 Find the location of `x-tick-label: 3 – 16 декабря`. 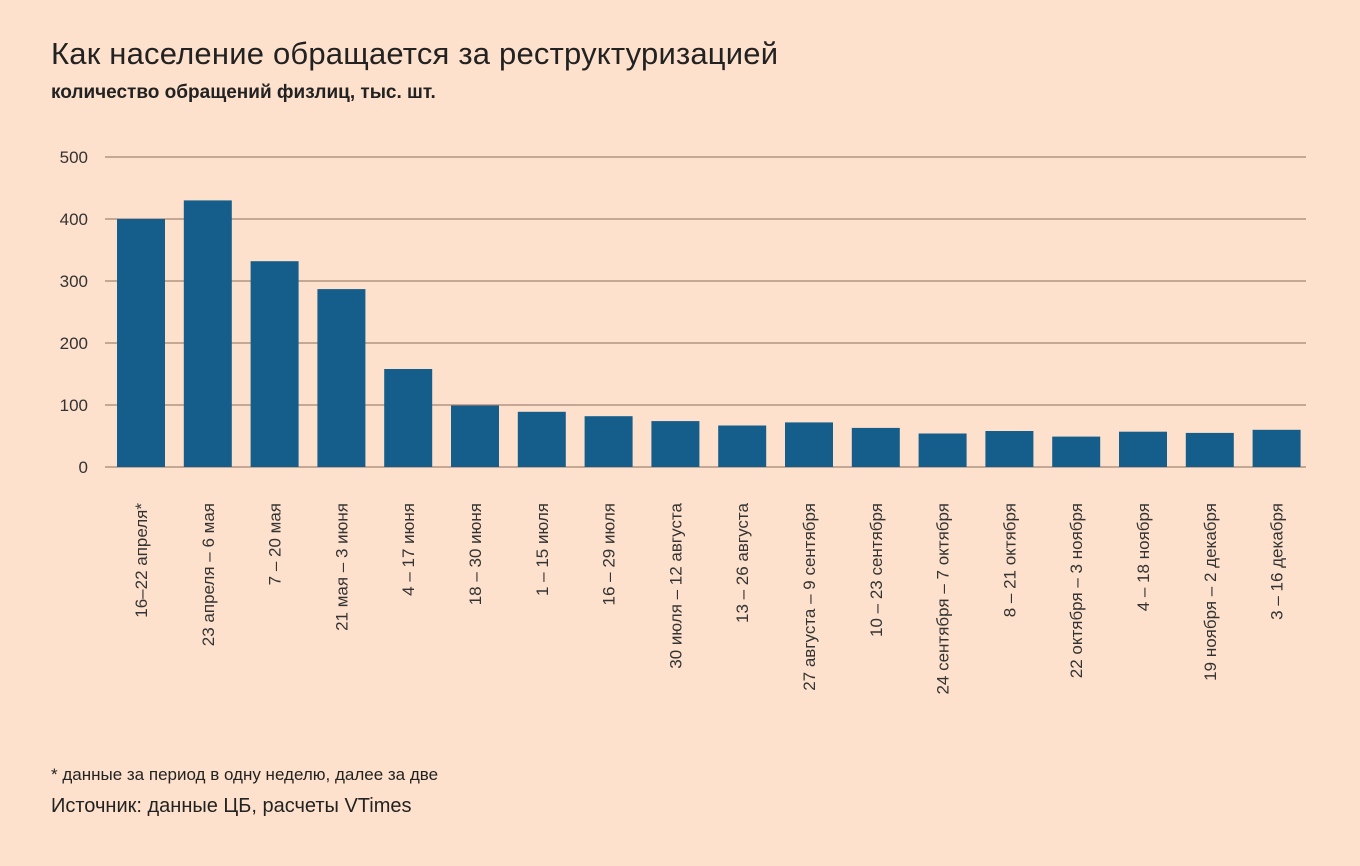

x-tick-label: 3 – 16 декабря is located at coordinates (1277, 561).